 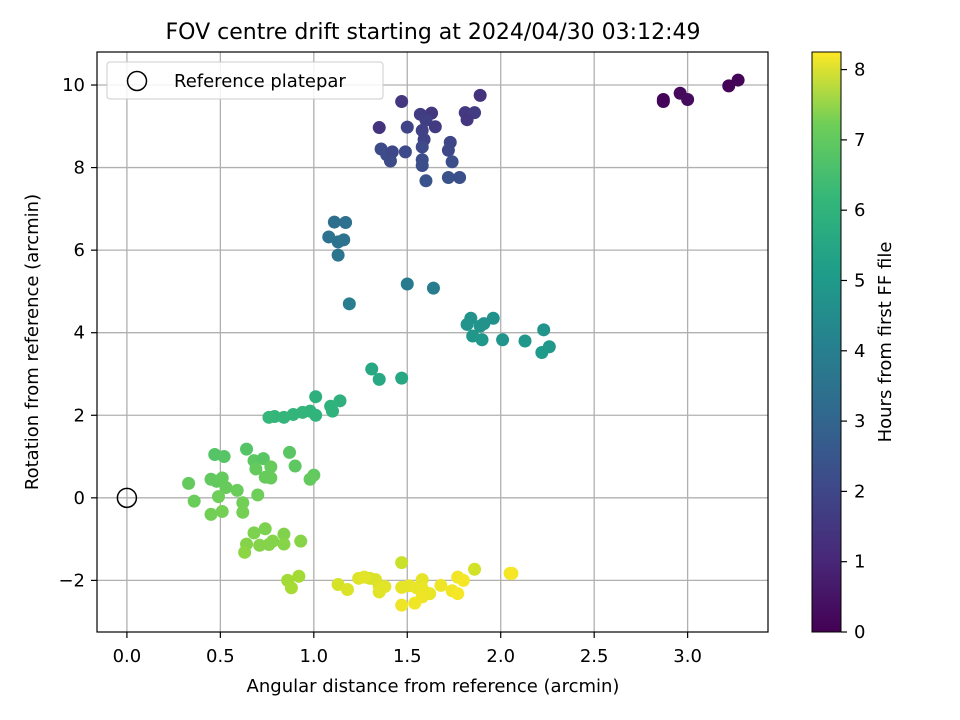 What do you see at coordinates (859, 351) in the screenshot?
I see `colorbar-tick-label: 4` at bounding box center [859, 351].